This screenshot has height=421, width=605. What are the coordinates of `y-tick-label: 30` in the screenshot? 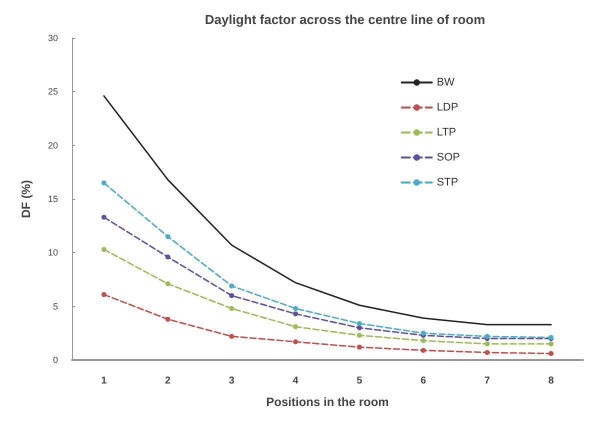 It's located at (53, 38).